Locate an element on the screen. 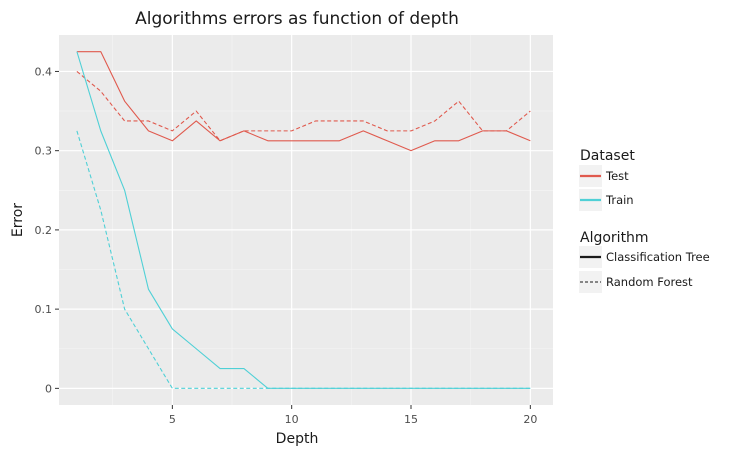  chart-title: Algorithms errors as function of depth is located at coordinates (297, 19).